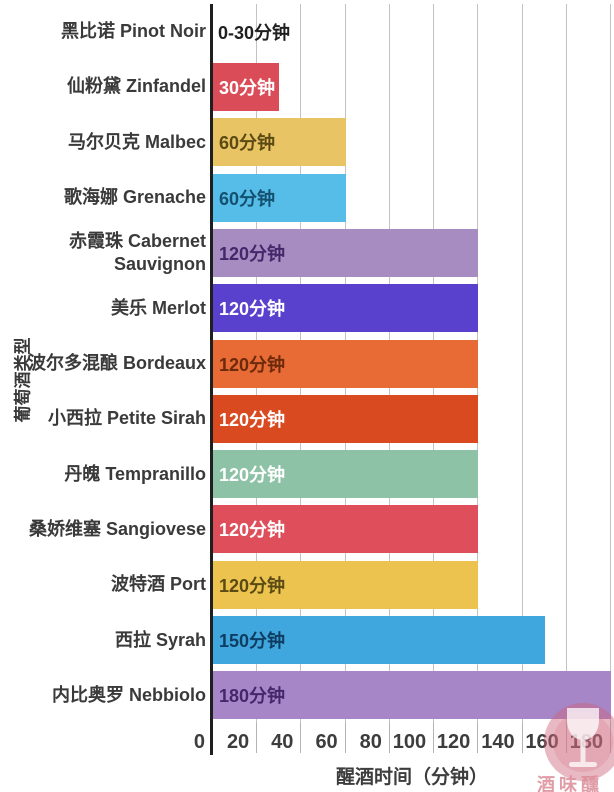  I want to click on category-label: 桑娇维塞 Sangiovese, so click(117, 528).